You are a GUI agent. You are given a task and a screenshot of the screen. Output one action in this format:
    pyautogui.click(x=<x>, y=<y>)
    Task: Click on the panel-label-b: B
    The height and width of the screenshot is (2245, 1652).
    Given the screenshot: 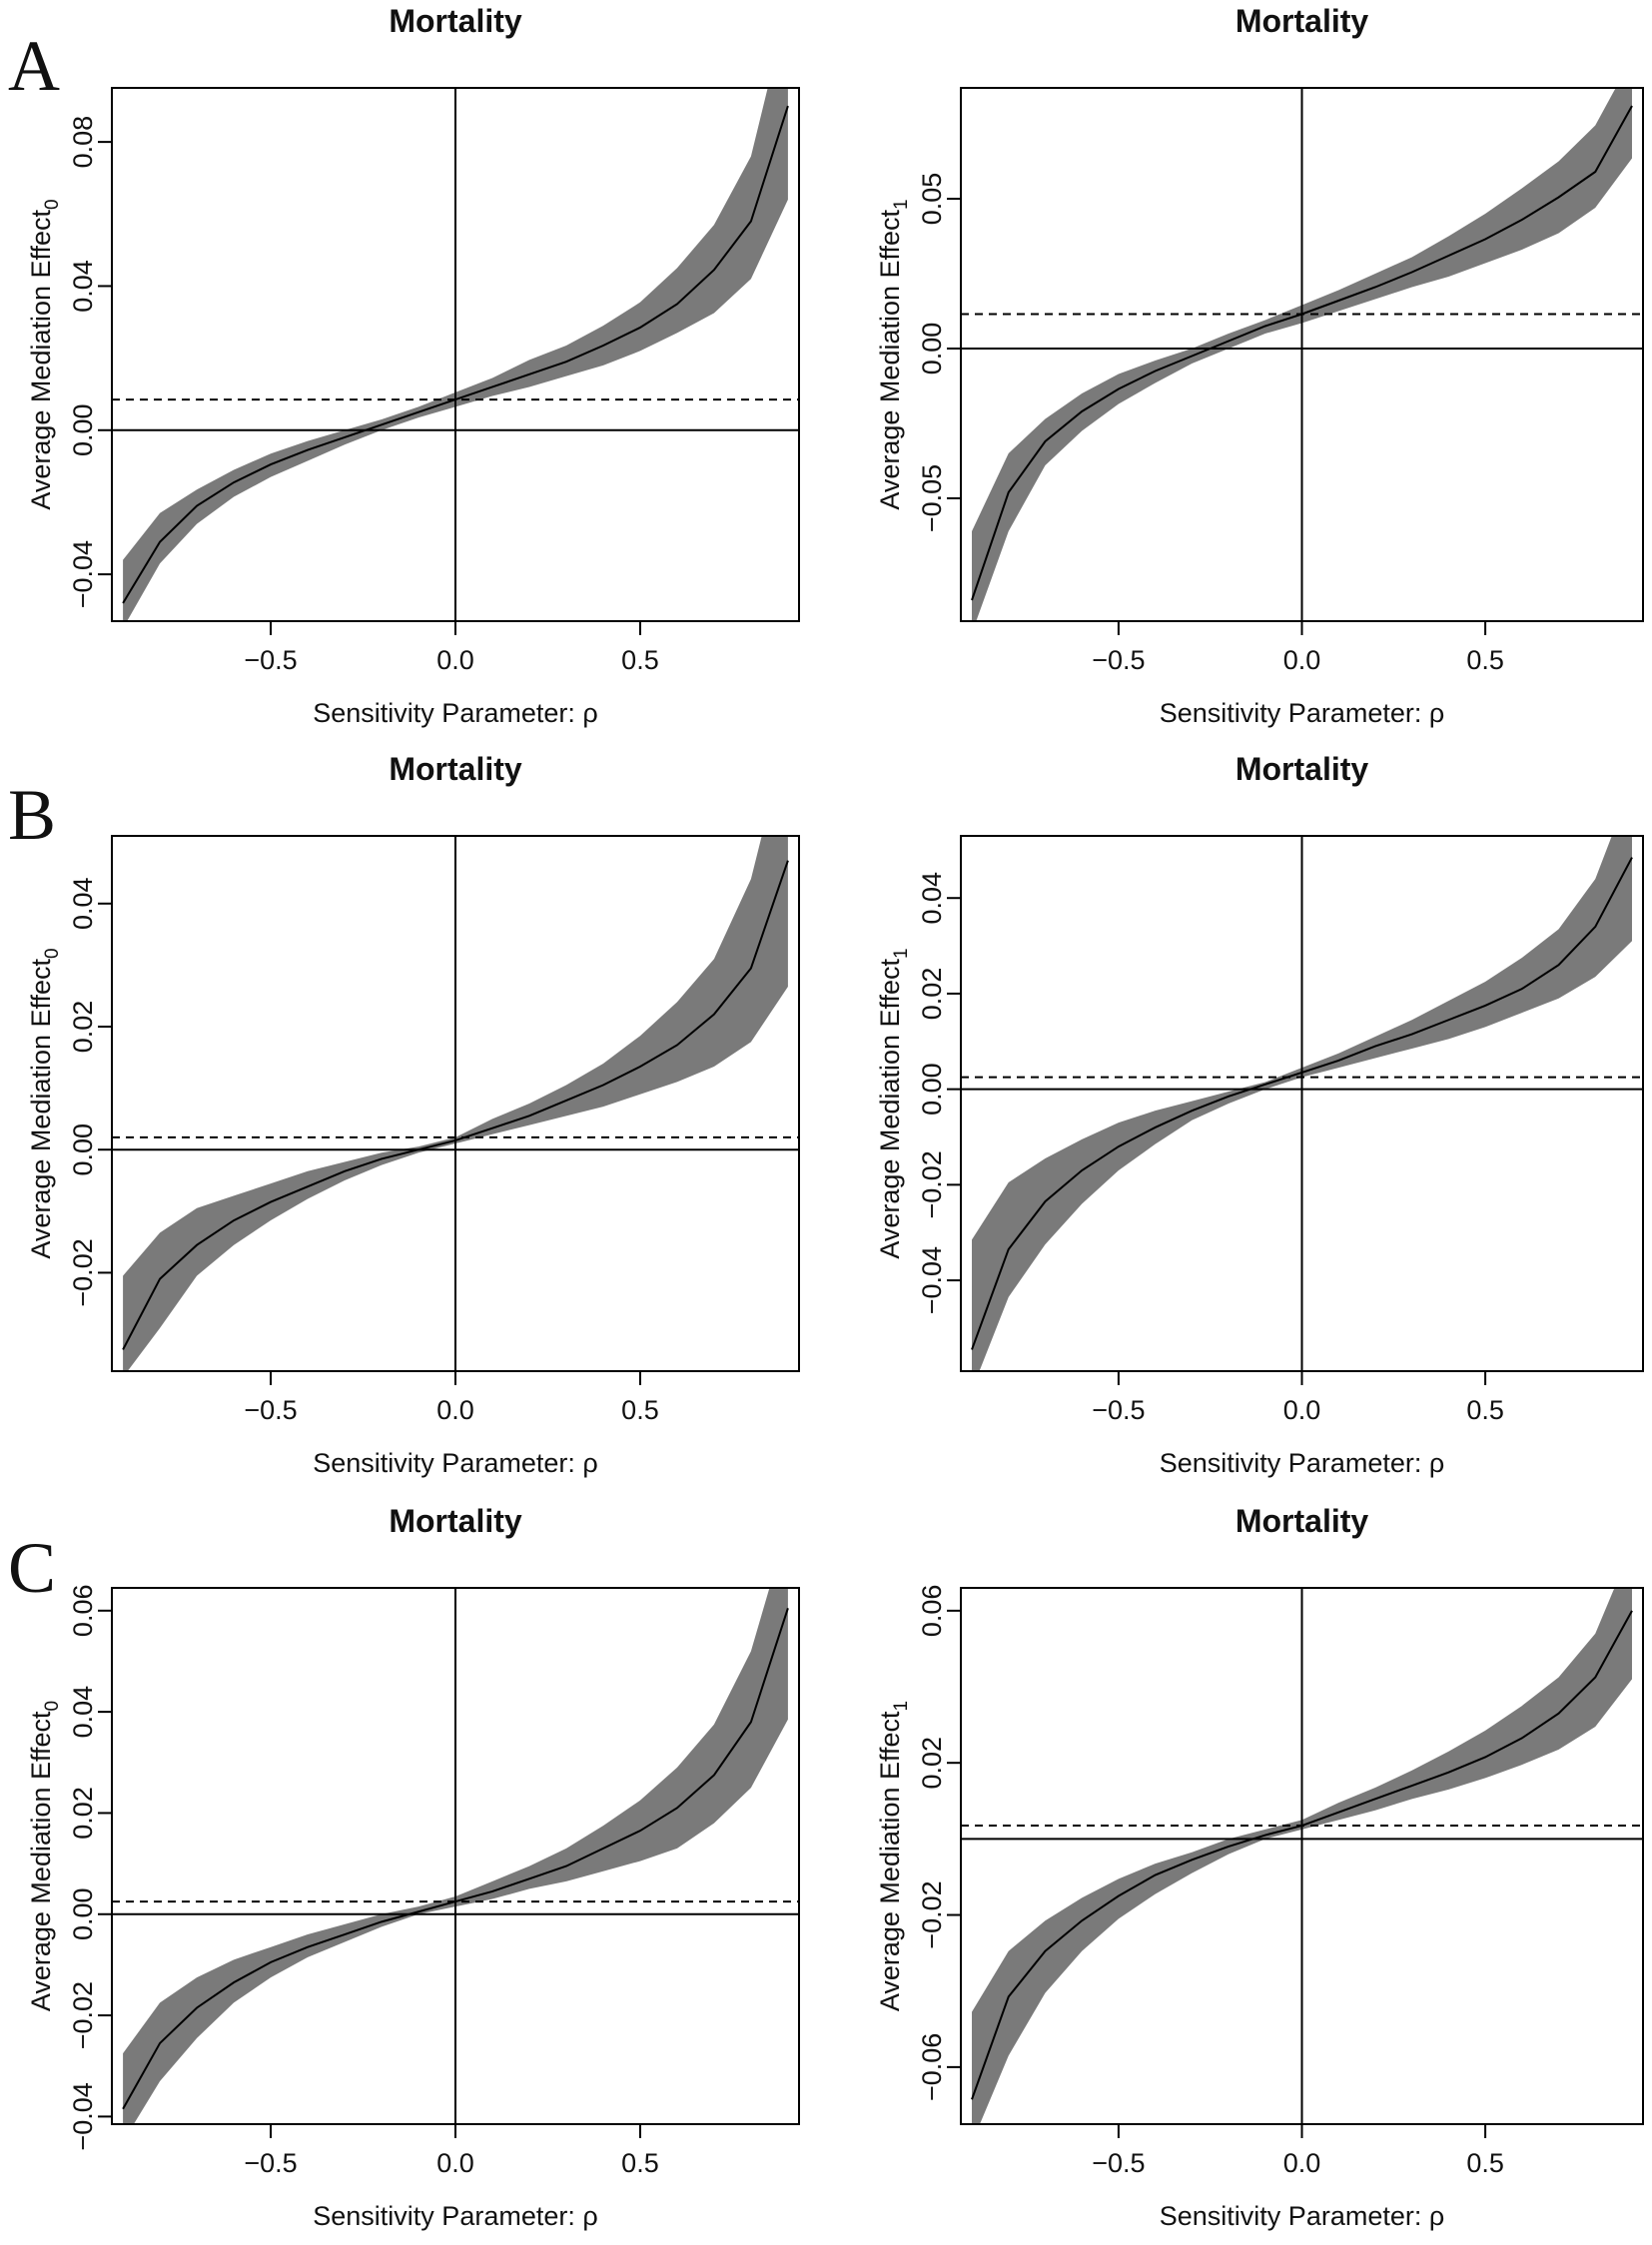 What is the action you would take?
    pyautogui.click(x=32, y=815)
    